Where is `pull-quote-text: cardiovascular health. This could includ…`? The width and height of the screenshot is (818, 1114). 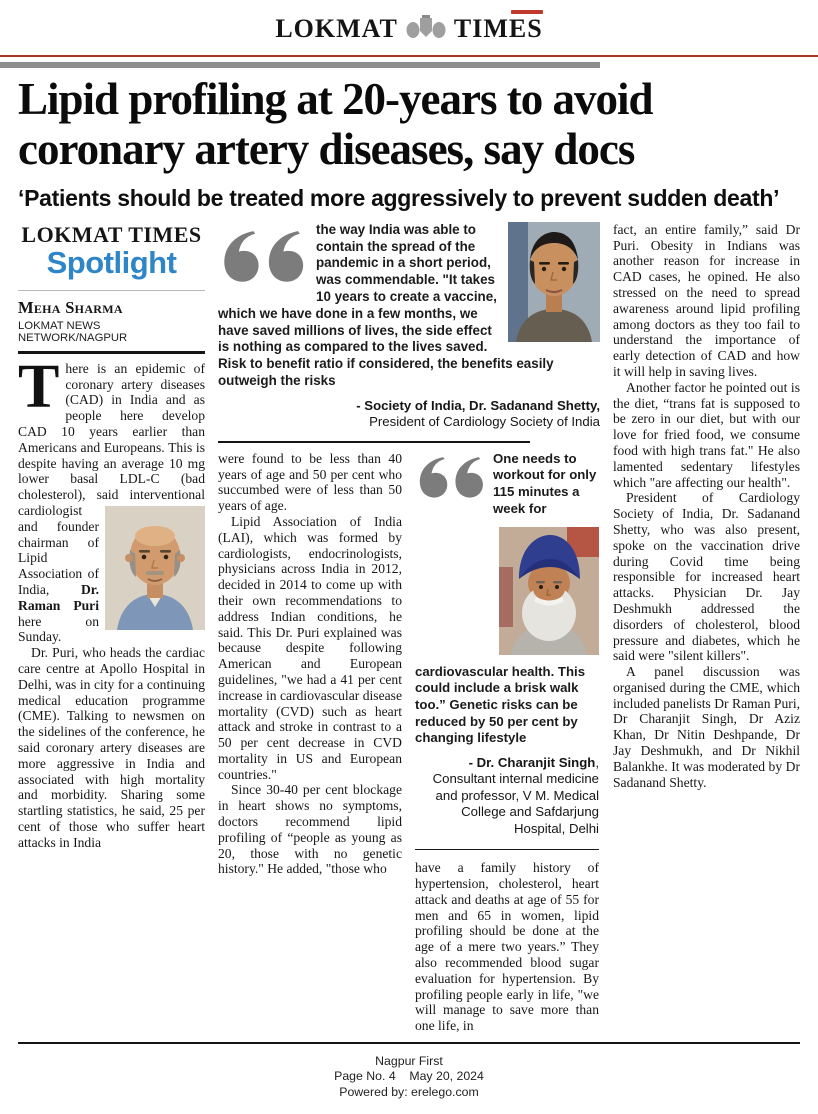
pull-quote-text: cardiovascular health. This could includ… is located at coordinates (500, 704).